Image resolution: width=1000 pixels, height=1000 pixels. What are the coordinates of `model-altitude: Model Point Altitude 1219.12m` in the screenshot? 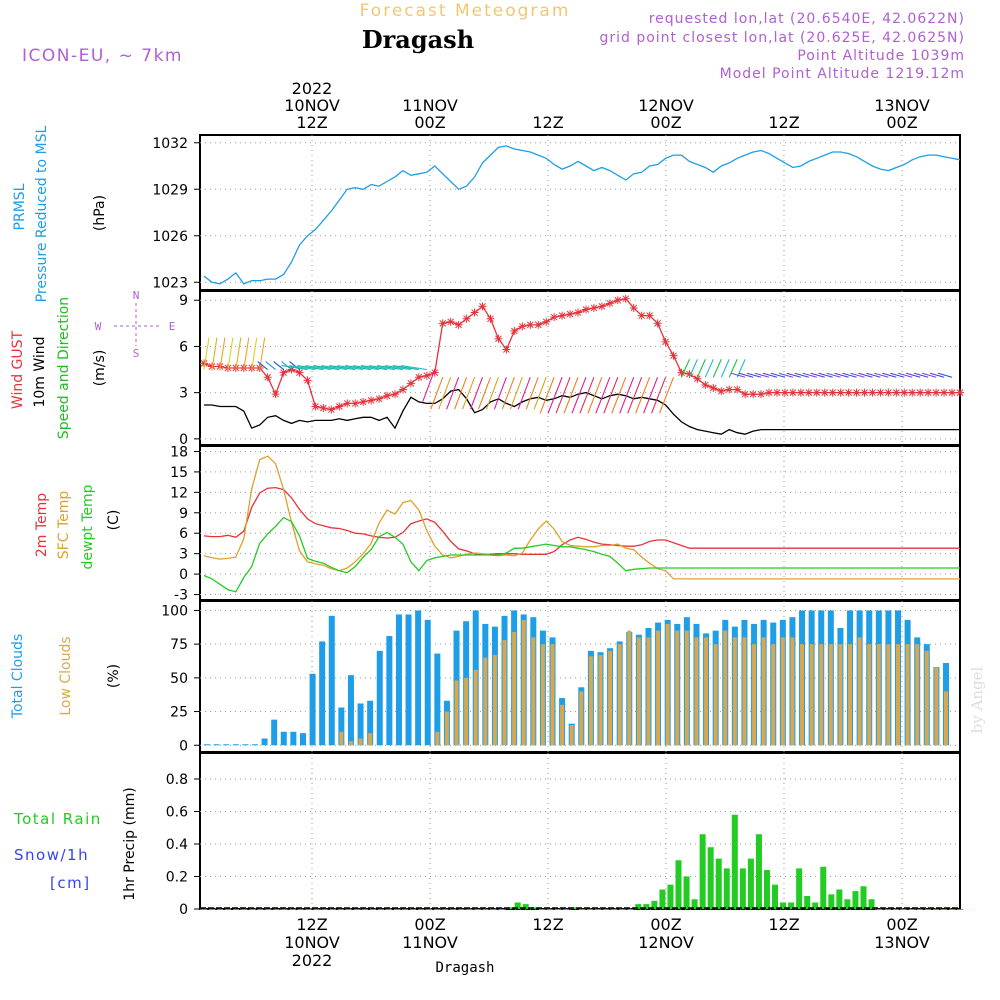 It's located at (842, 74).